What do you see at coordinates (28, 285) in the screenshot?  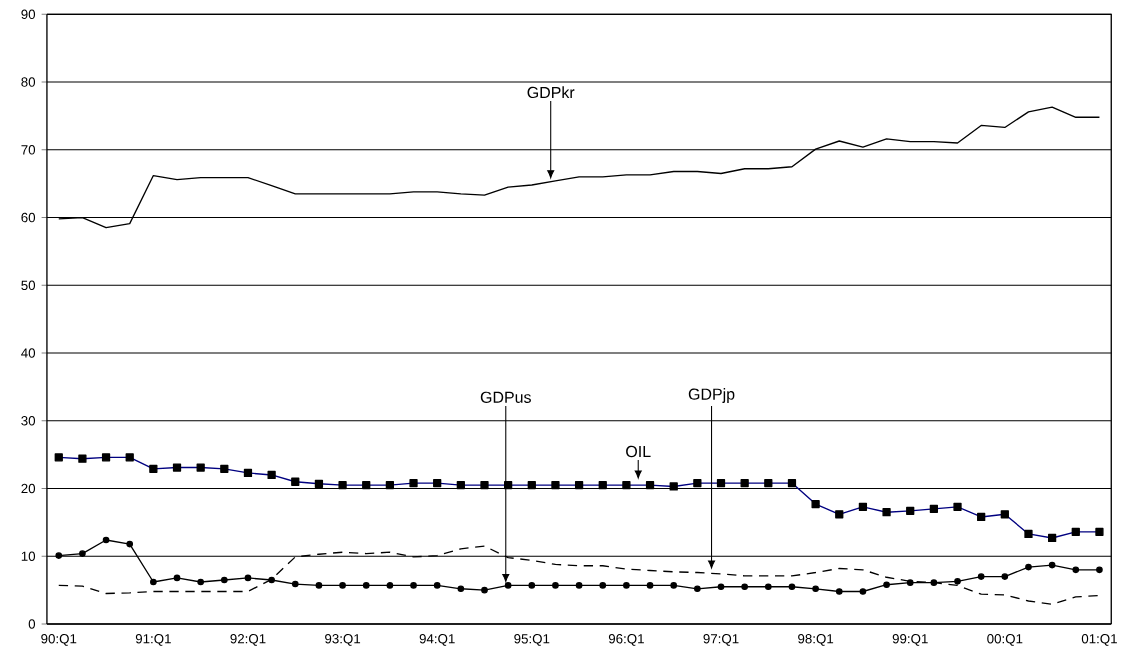 I see `y-tick-label: 50` at bounding box center [28, 285].